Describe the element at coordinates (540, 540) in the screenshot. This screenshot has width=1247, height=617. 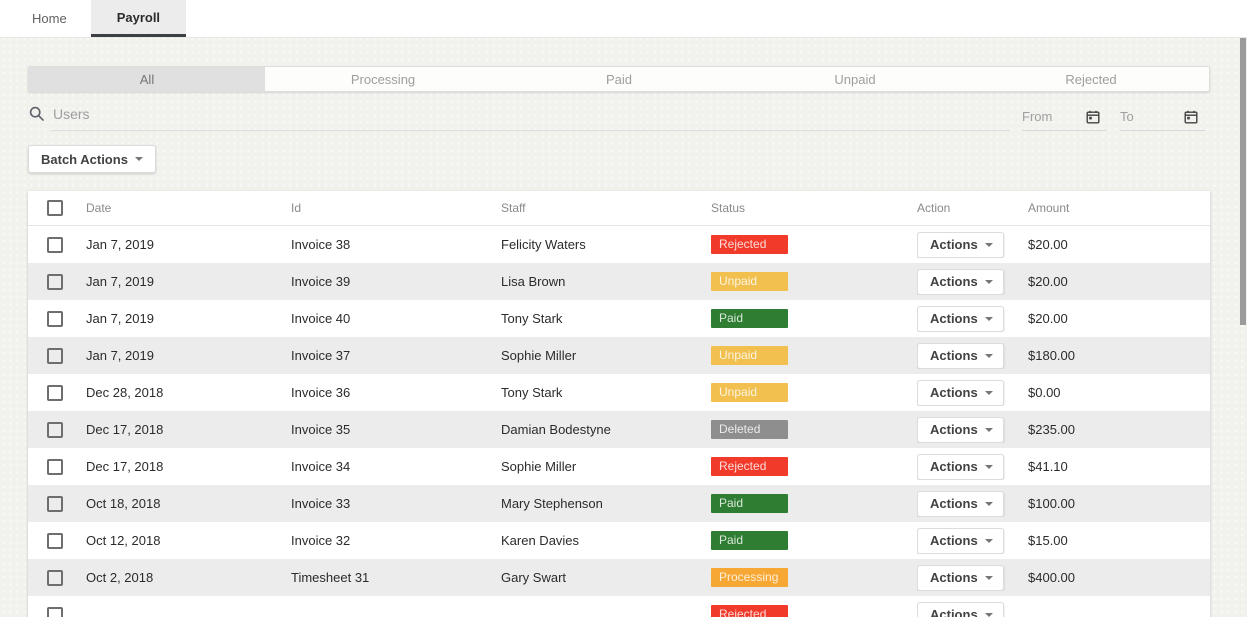
I see `cell-staff: Karen Davies` at that location.